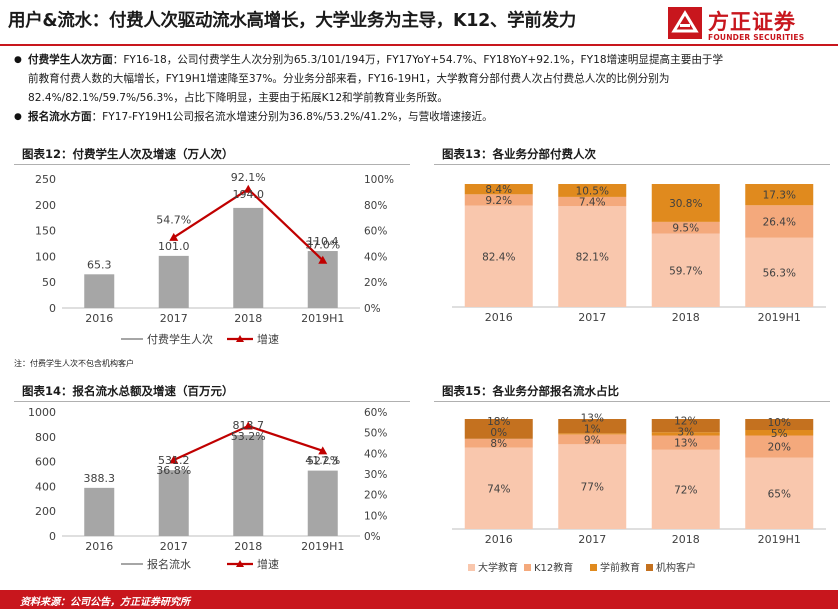 This screenshot has height=609, width=838. Describe the element at coordinates (498, 422) in the screenshot. I see `segment-value-label: 18%` at that location.